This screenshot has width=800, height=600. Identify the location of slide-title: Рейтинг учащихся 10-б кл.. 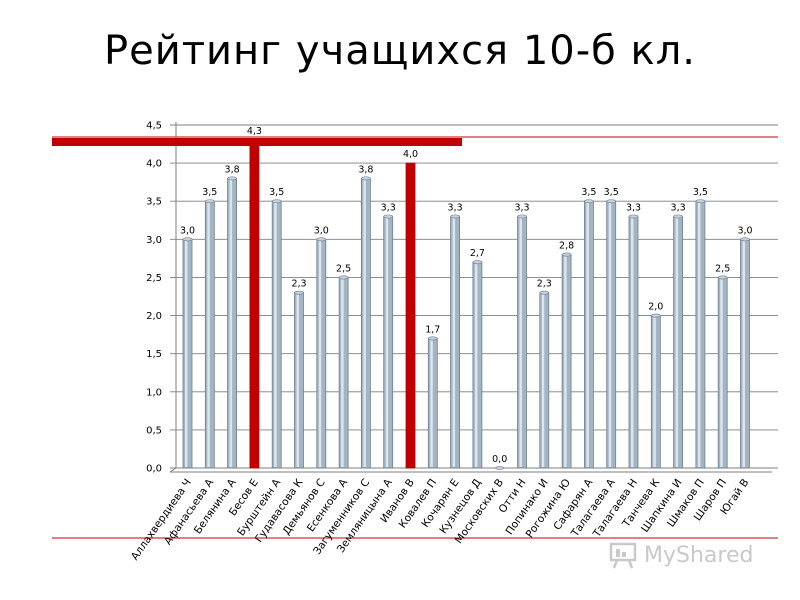
(400, 51).